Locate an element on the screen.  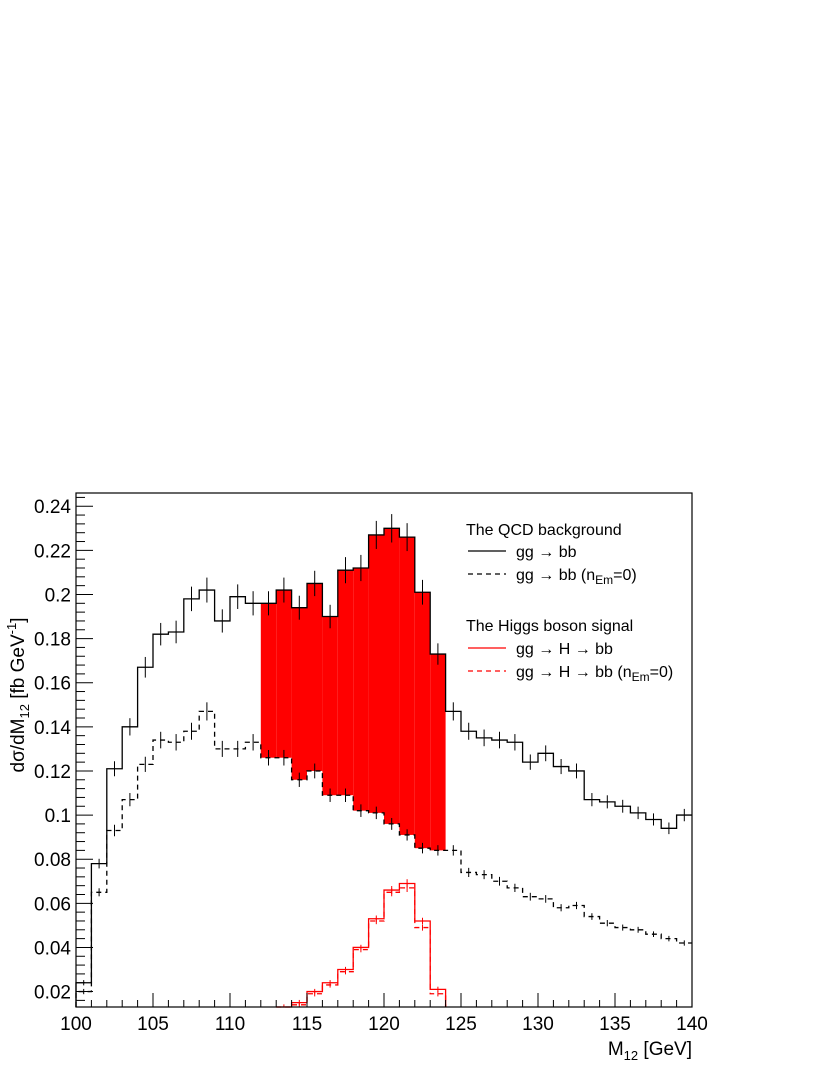
legend-label-qcd-dashed: gg → bb (nEm=0) is located at coordinates (576, 577).